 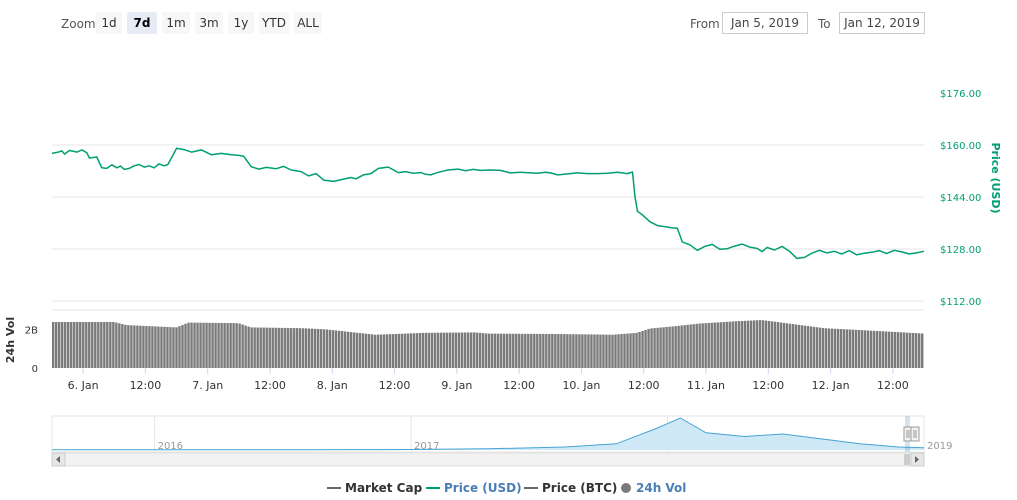 What do you see at coordinates (78, 24) in the screenshot?
I see `zoom-label: Zoom` at bounding box center [78, 24].